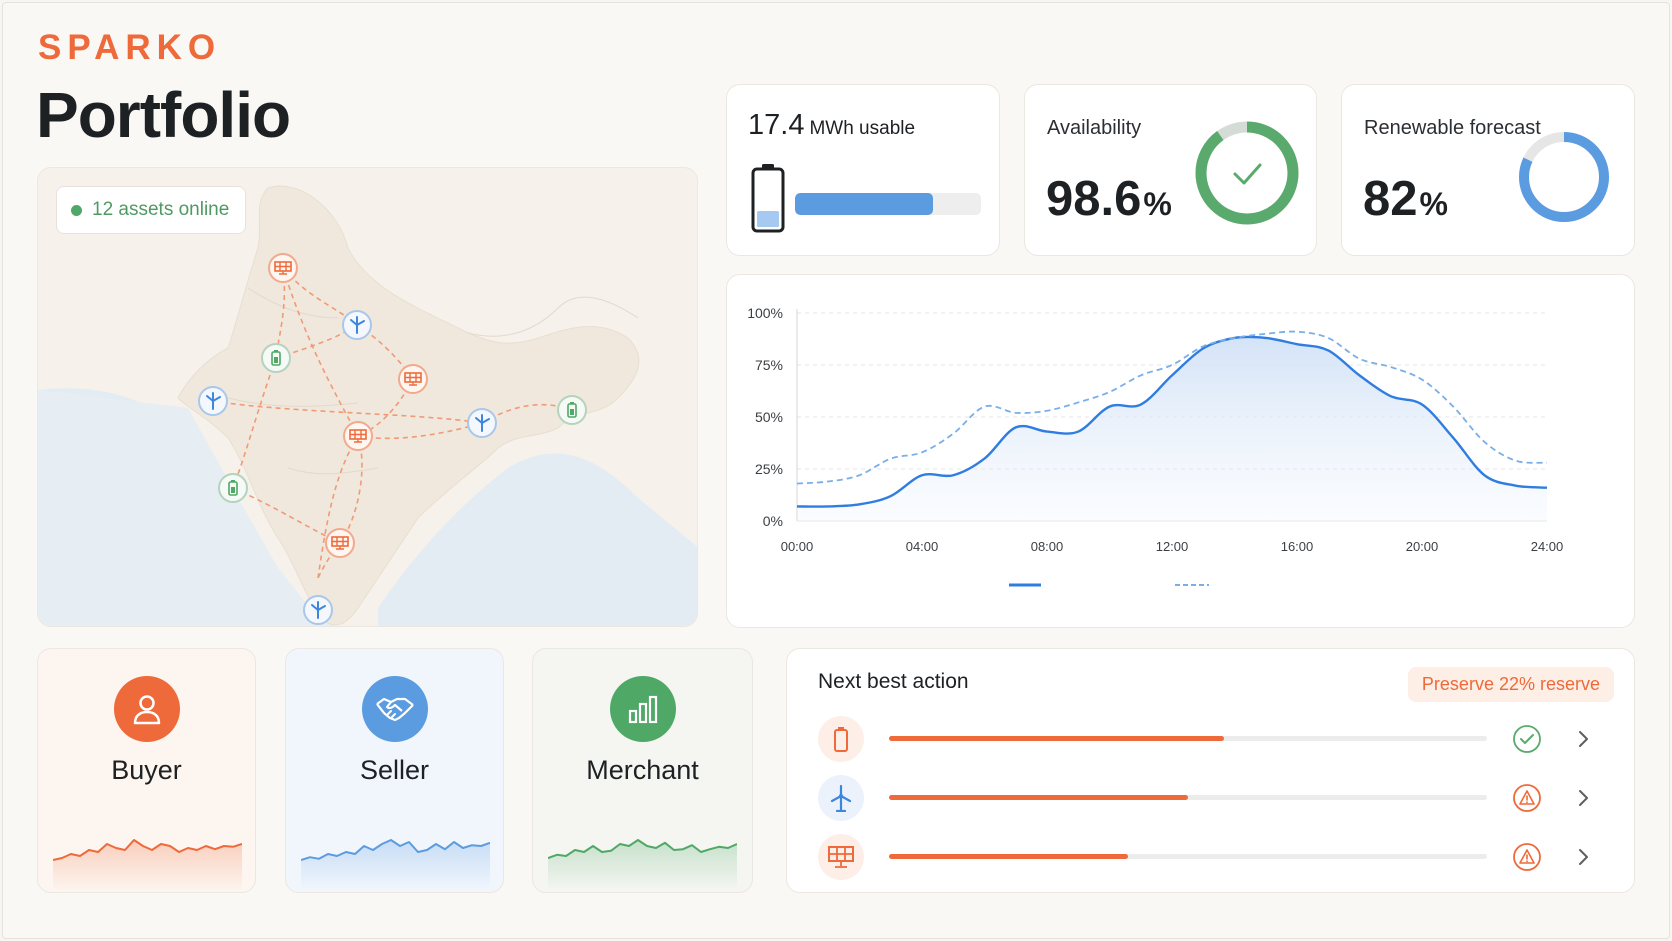 This screenshot has height=941, width=1672. Describe the element at coordinates (1172, 546) in the screenshot. I see `x-tick-label: 12:00` at that location.